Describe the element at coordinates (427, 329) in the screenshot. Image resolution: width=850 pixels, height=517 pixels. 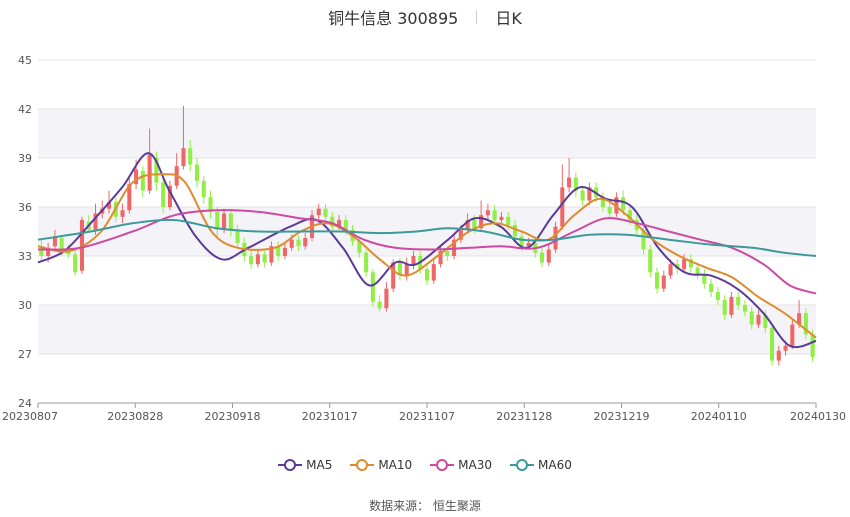
I see `plot-band-lower` at that location.